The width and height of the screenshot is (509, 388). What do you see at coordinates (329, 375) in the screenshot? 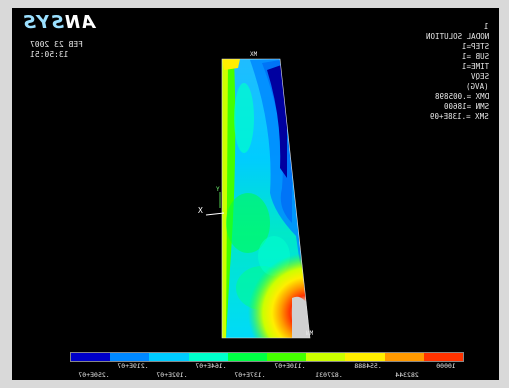
I see `legend-bottom-label-1: .827031` at bounding box center [329, 375].